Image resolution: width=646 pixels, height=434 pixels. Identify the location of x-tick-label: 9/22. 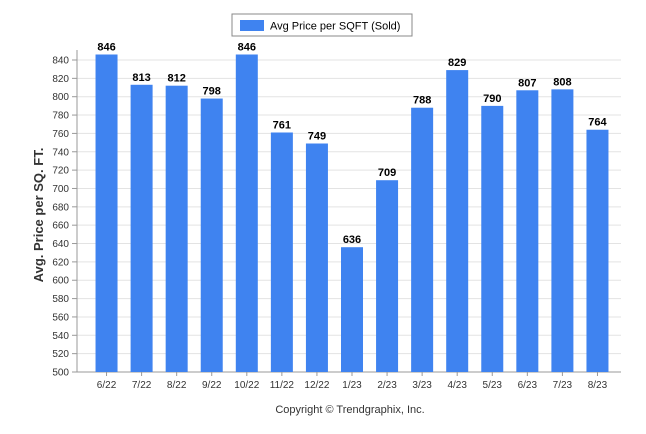
(212, 385).